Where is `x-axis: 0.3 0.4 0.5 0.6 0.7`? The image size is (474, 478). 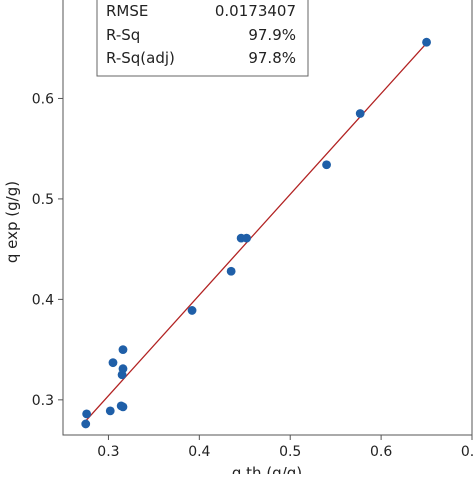
x-axis: 0.3 0.4 0.5 0.6 0.7 is located at coordinates (285, 447).